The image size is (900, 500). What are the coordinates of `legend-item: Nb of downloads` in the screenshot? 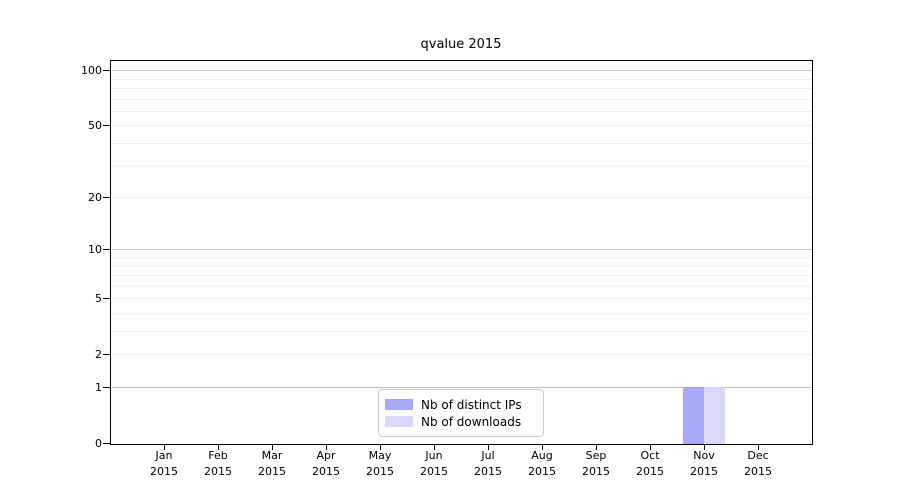 It's located at (464, 421).